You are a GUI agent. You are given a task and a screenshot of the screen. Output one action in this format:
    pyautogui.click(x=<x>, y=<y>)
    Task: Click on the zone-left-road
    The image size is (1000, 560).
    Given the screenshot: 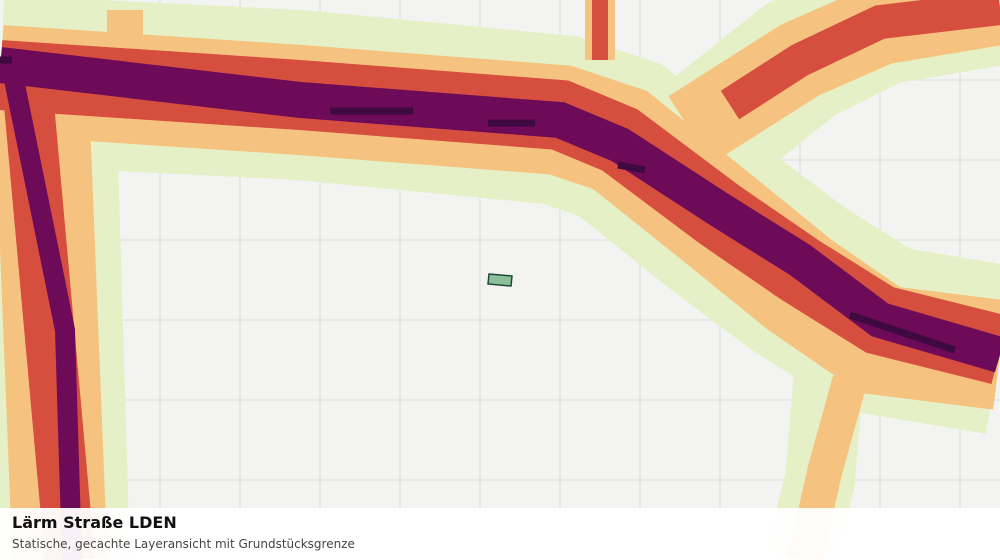 What is the action you would take?
    pyautogui.click(x=41, y=309)
    